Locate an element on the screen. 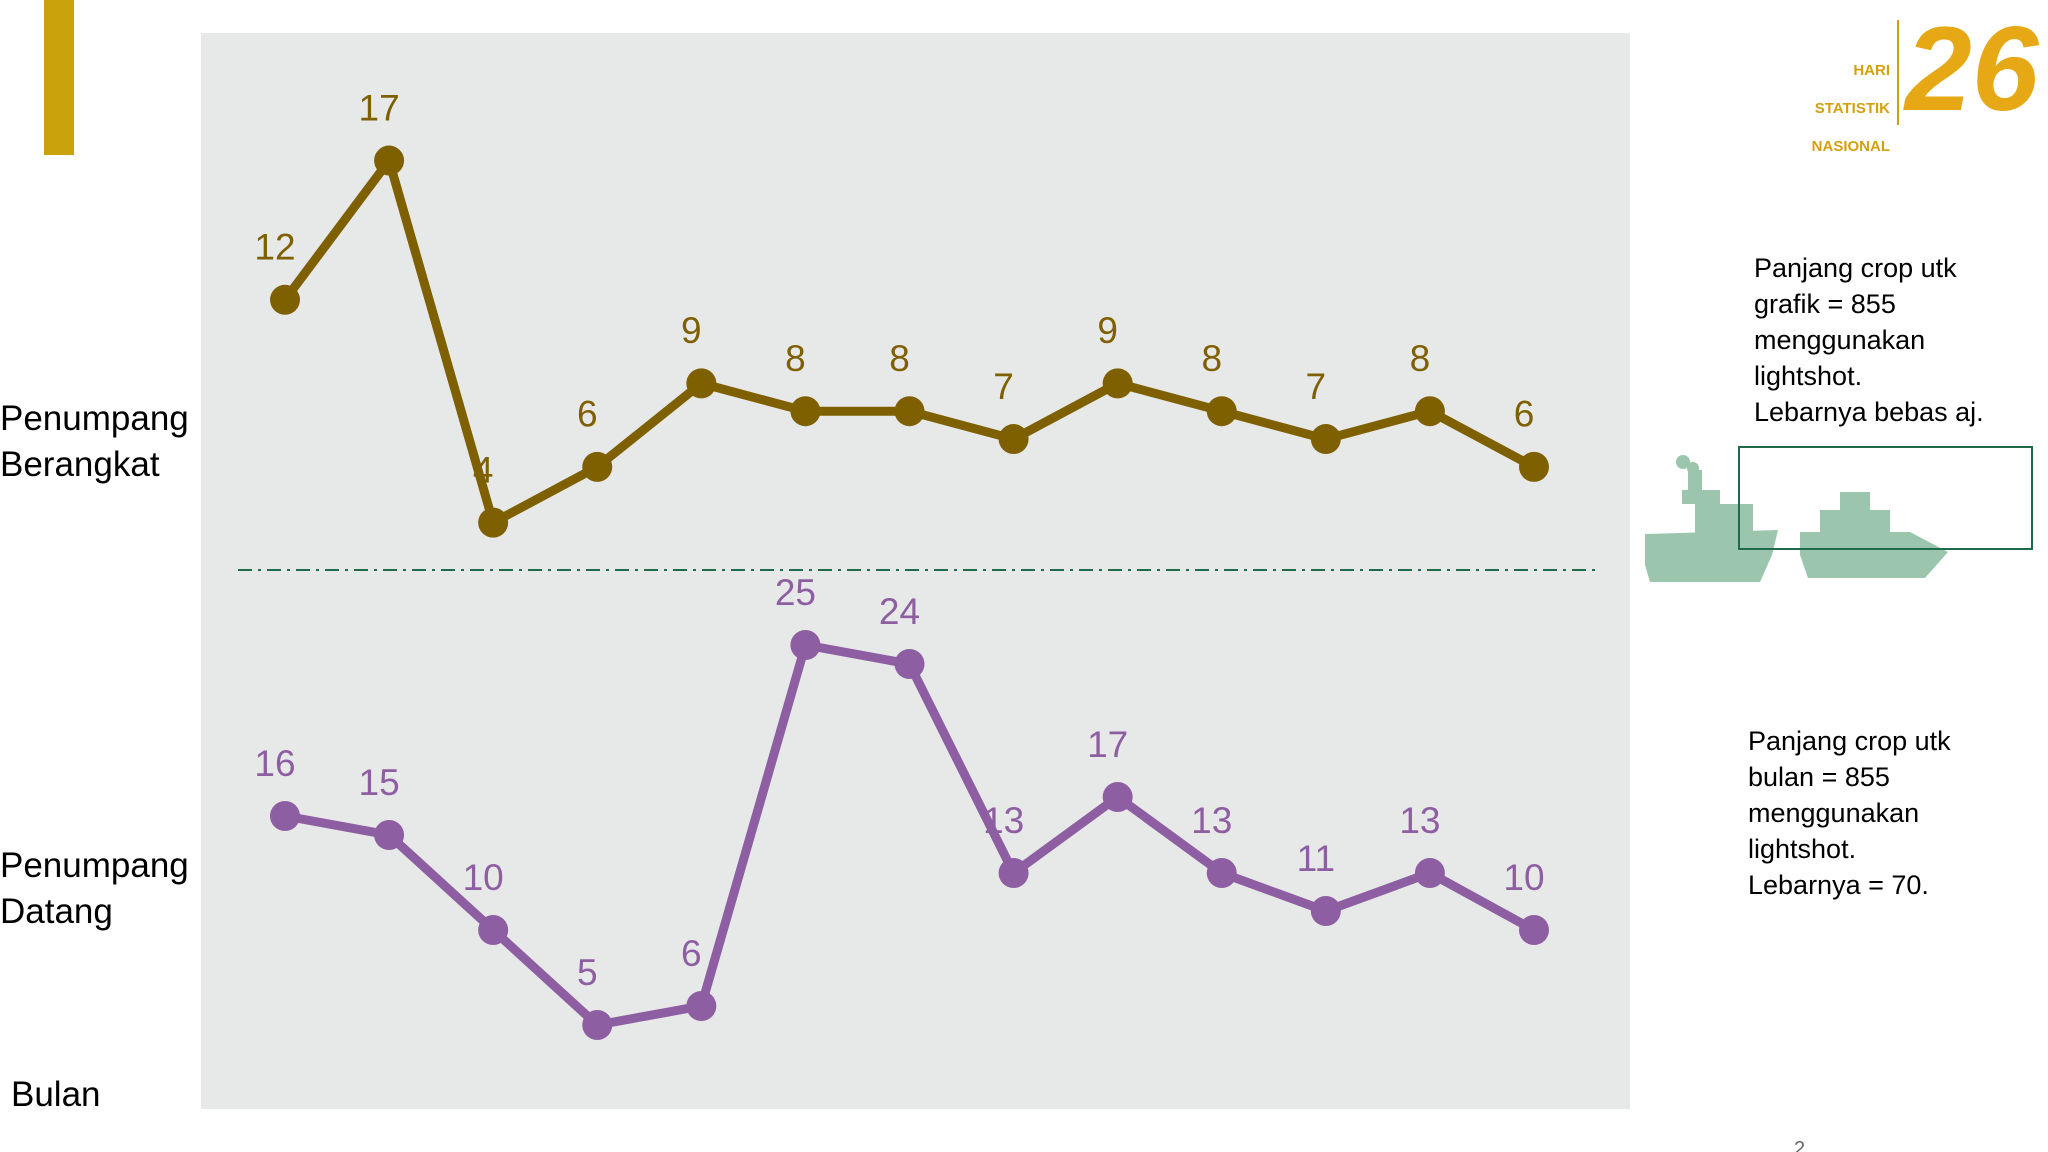 The height and width of the screenshot is (1152, 2048). data-label: 16 is located at coordinates (274, 763).